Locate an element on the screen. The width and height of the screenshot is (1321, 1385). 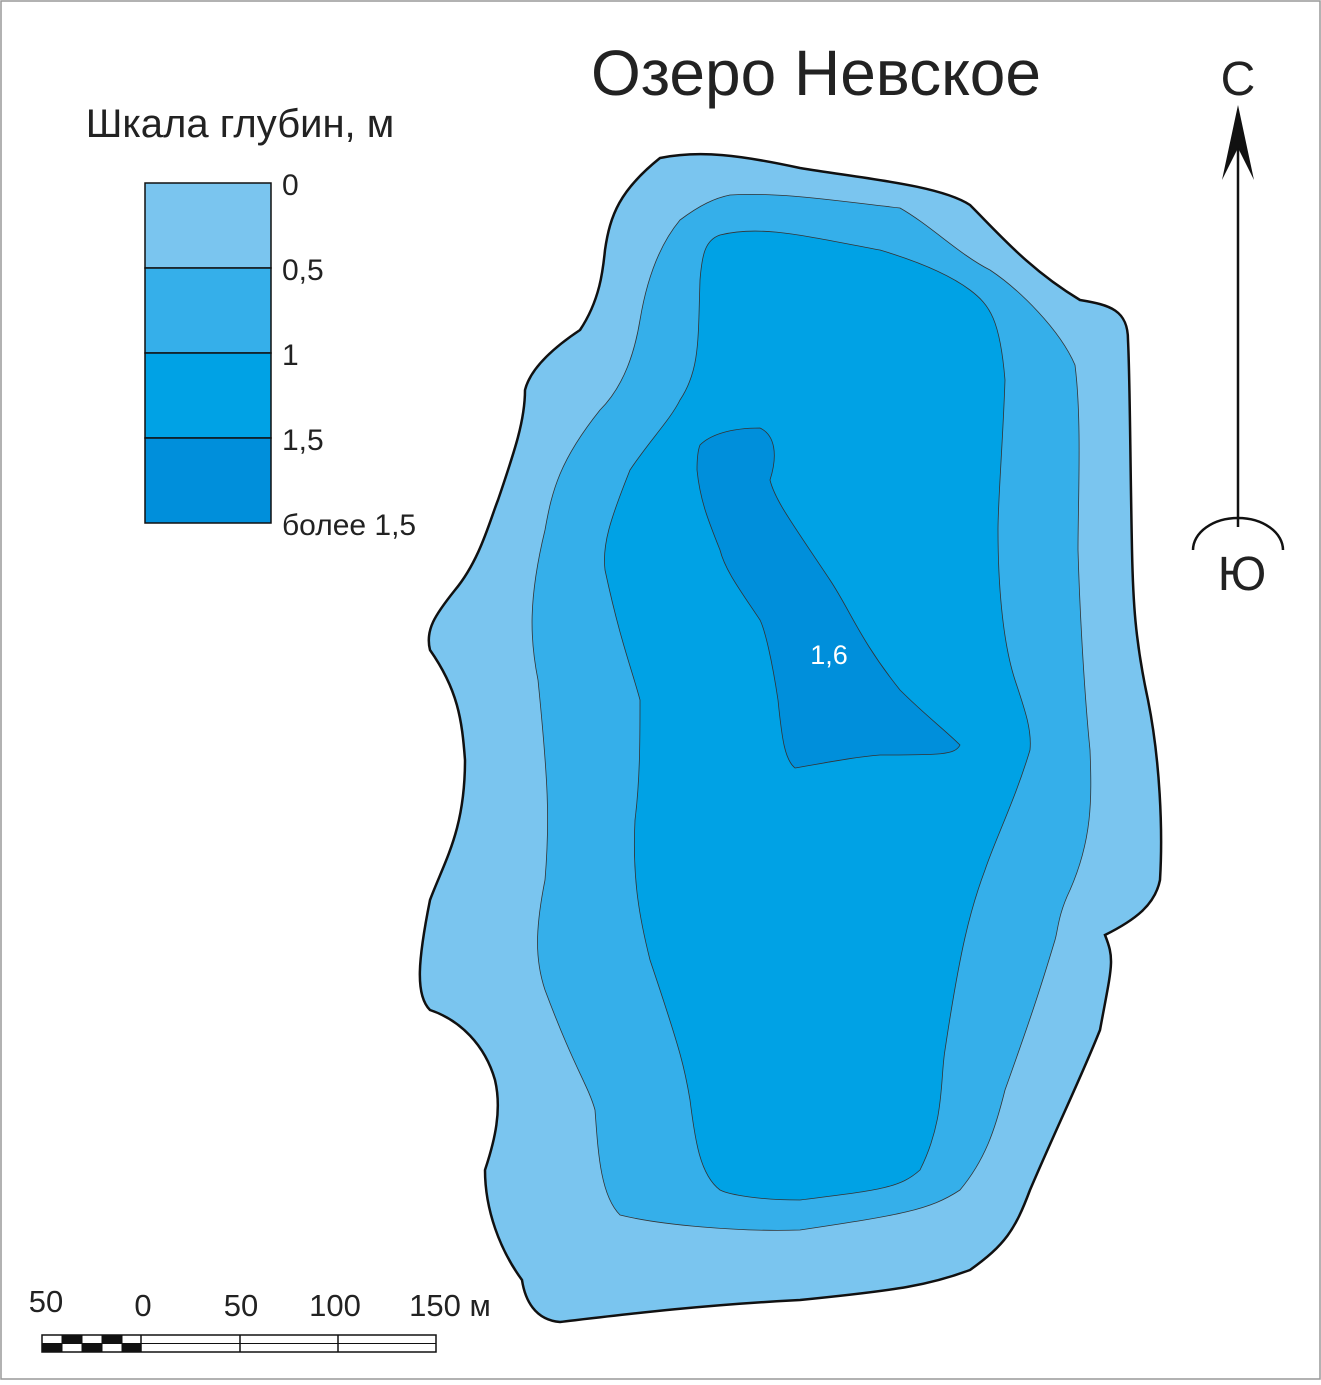
compass-arc is located at coordinates (1238, 533).